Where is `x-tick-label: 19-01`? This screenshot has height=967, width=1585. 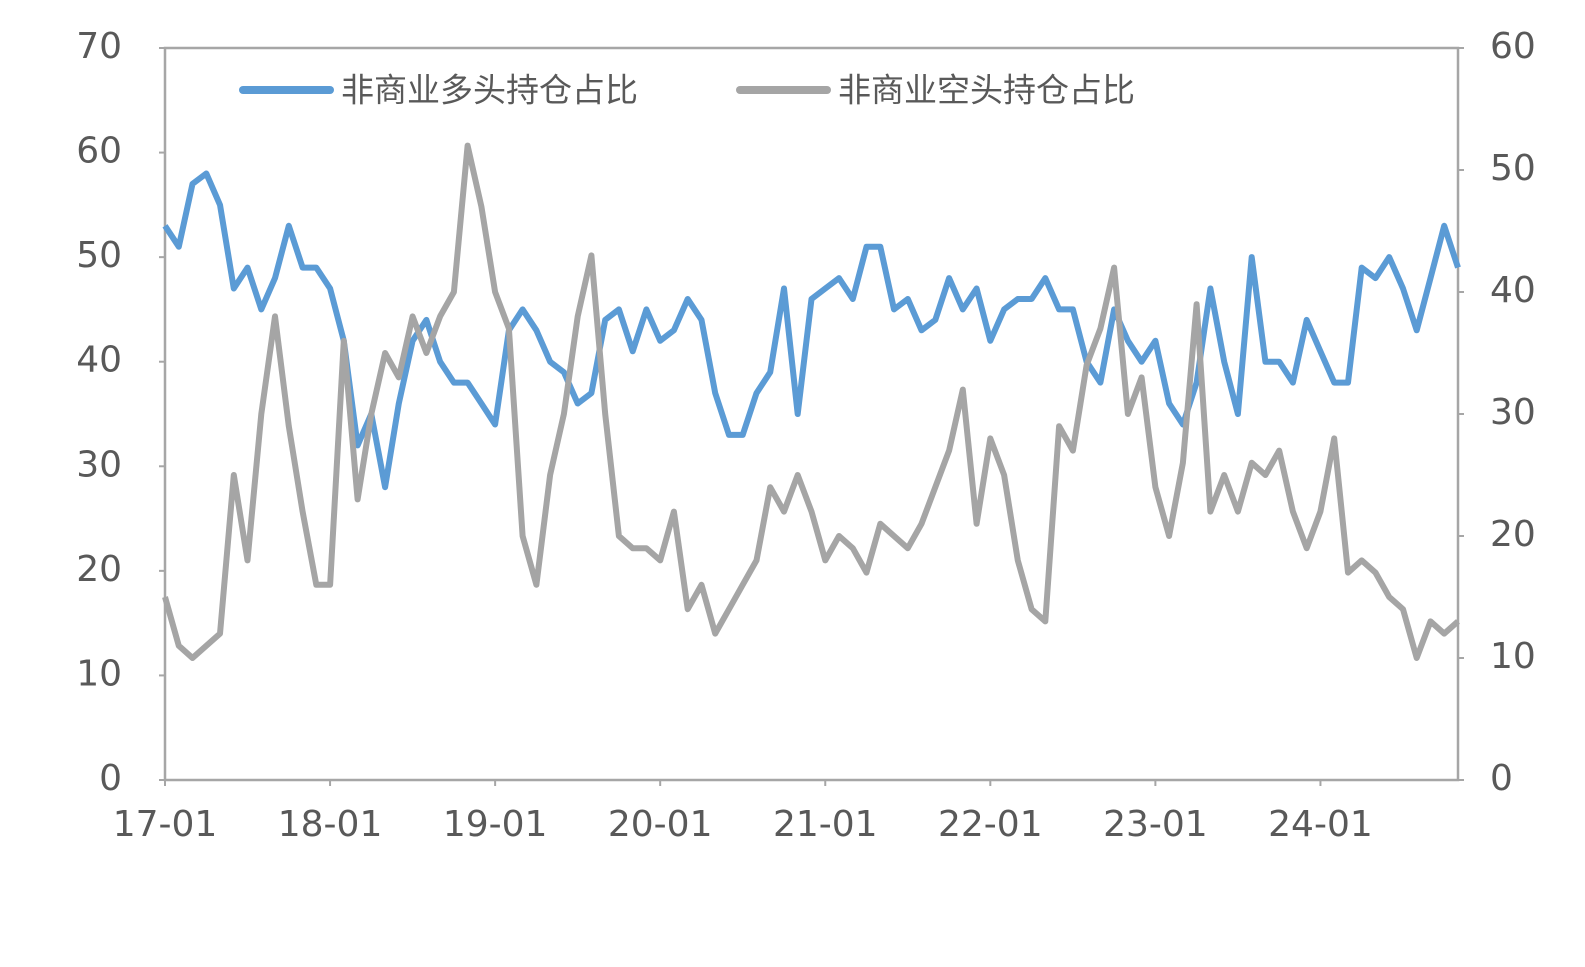
x-tick-label: 19-01 is located at coordinates (495, 824).